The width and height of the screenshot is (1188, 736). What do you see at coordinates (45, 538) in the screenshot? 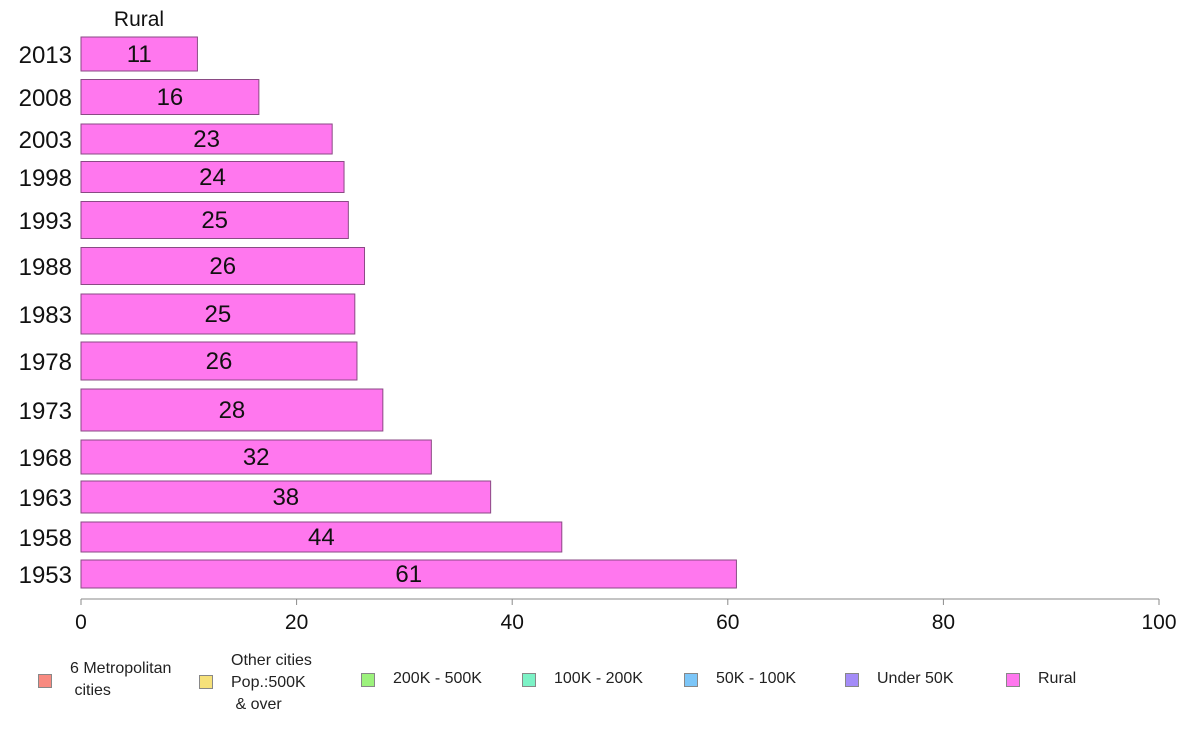
I see `category-label-1958: 1958` at bounding box center [45, 538].